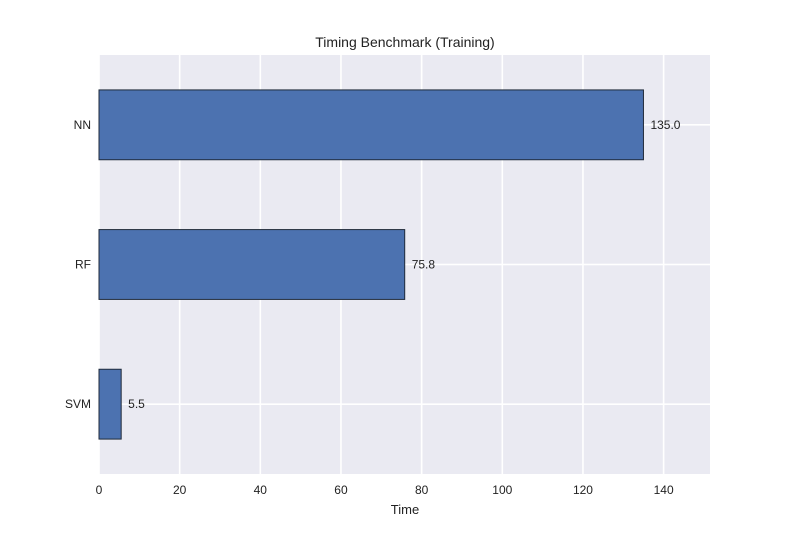  What do you see at coordinates (180, 490) in the screenshot?
I see `x-tick-label: 20` at bounding box center [180, 490].